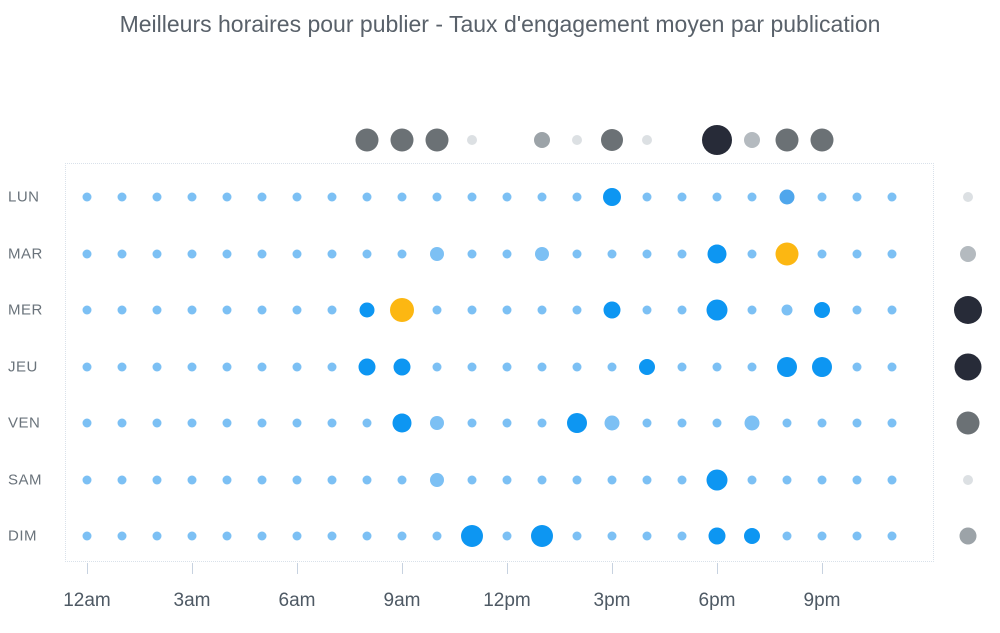  Describe the element at coordinates (192, 536) in the screenshot. I see `dot-dim-h3` at that location.